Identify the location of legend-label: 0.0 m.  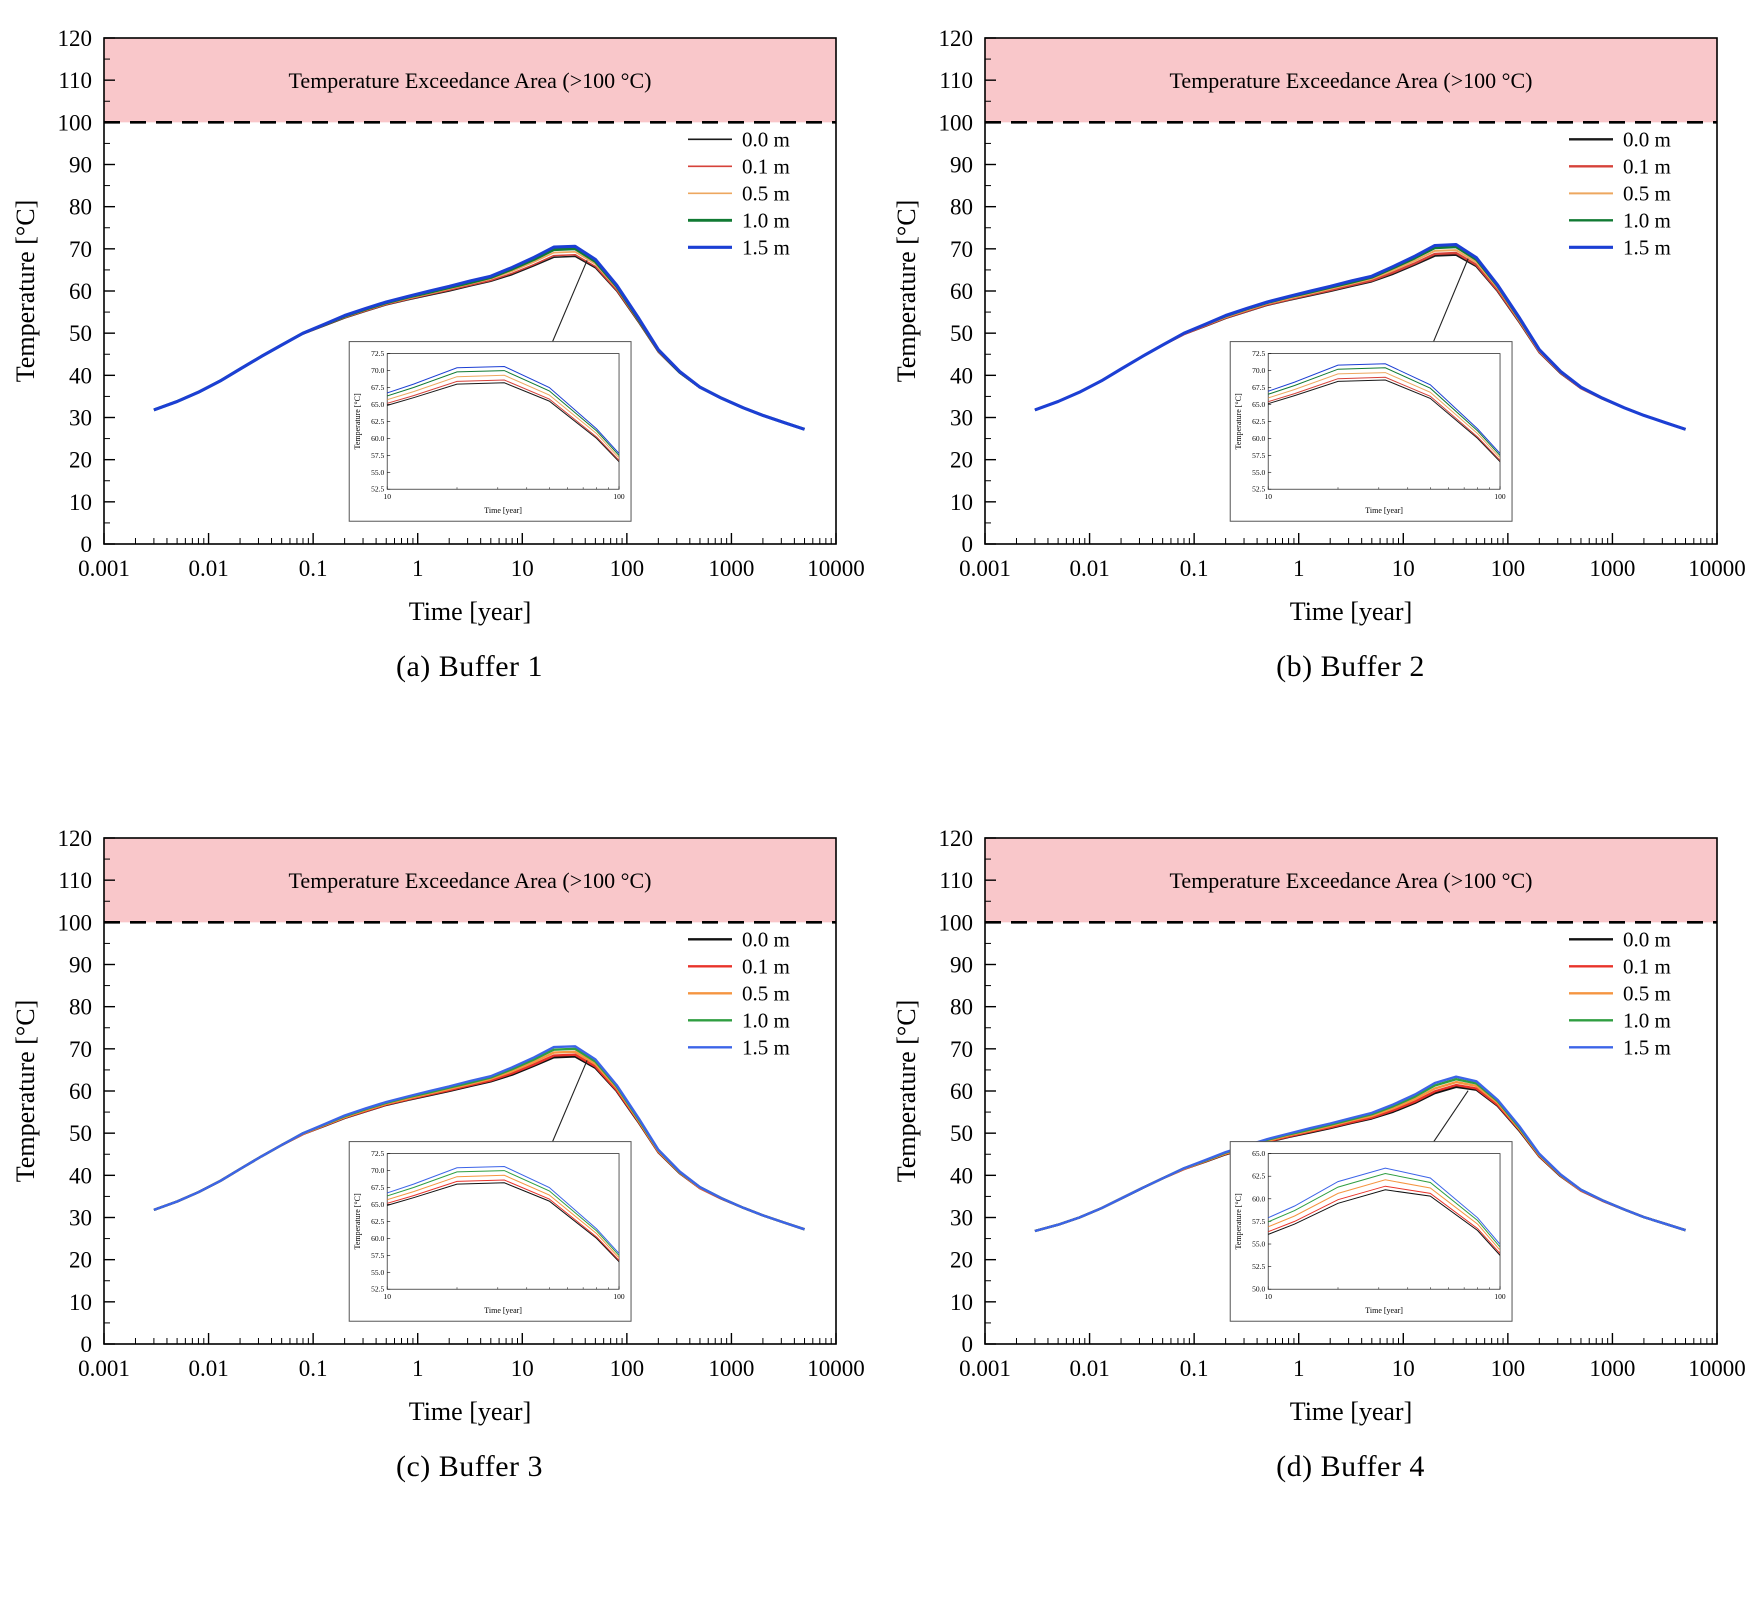
(1647, 139).